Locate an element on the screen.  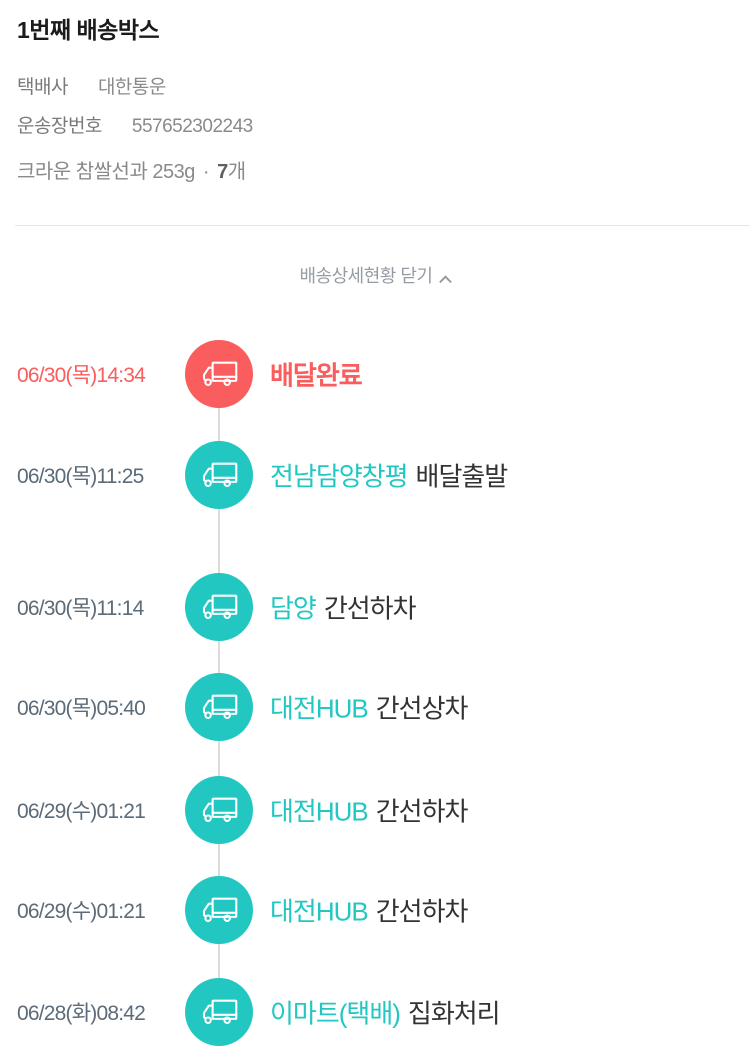
status-label: 집화처리 is located at coordinates (454, 1013).